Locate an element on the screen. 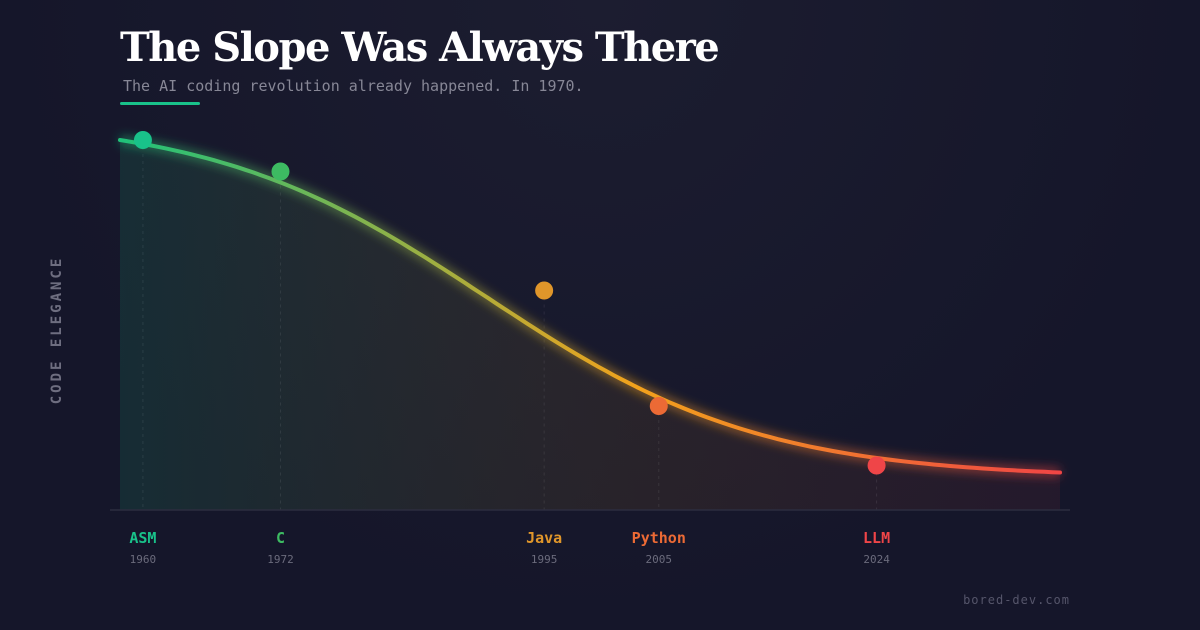  year-label-asm: 1960 is located at coordinates (143, 559).